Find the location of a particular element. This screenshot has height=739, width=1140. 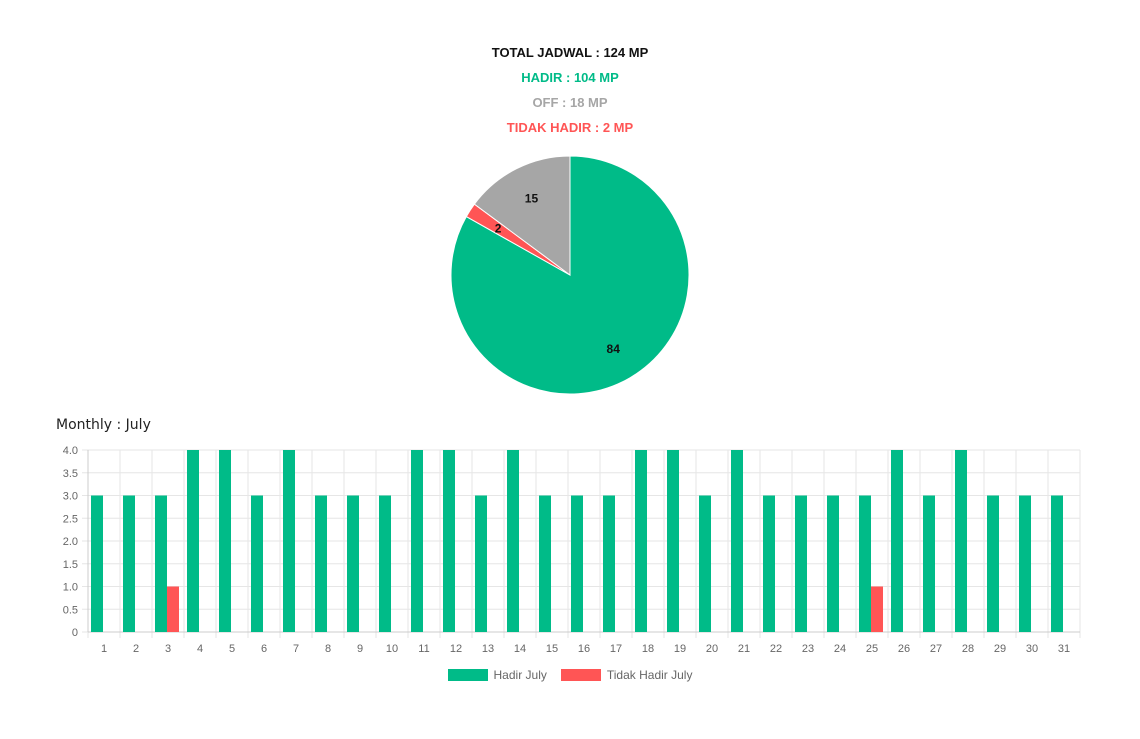

absent-count-label: TIDAK HADIR : 2 MP is located at coordinates (570, 127).